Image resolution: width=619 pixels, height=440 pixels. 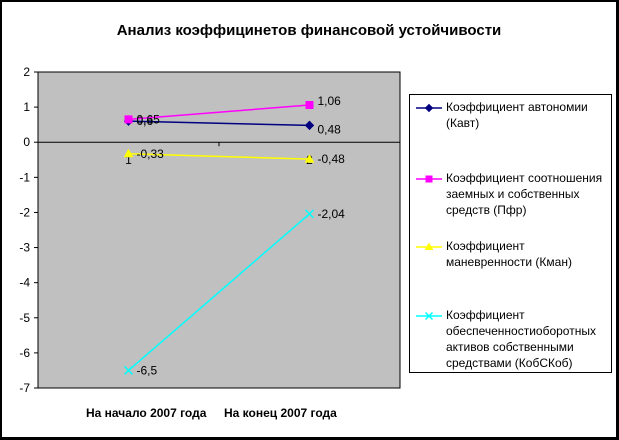 I want to click on x-category-label-1: На конец 2007 года, so click(x=280, y=413).